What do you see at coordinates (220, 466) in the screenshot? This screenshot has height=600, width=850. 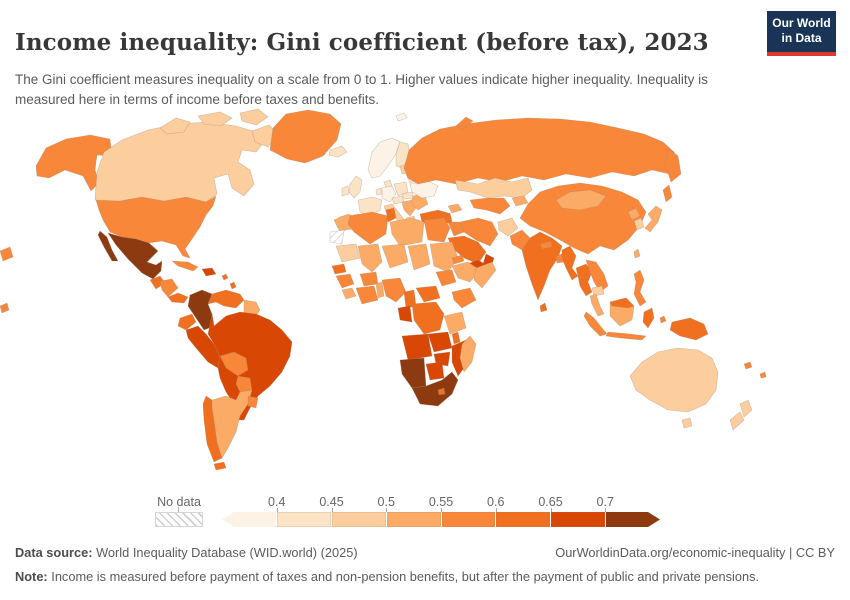 I see `country-tierra-del-fuego` at bounding box center [220, 466].